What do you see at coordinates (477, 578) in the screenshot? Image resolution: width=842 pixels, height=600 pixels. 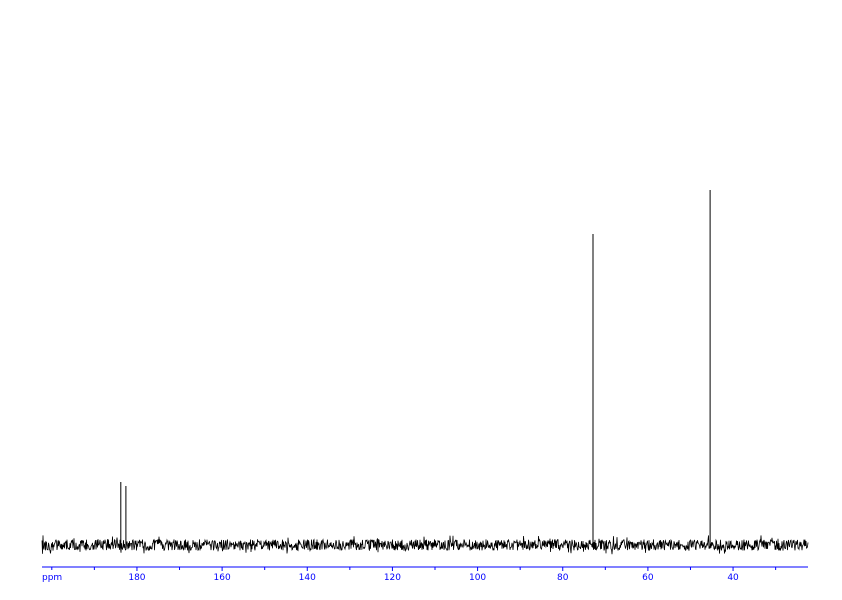 I see `tick-label: 100` at bounding box center [477, 578].